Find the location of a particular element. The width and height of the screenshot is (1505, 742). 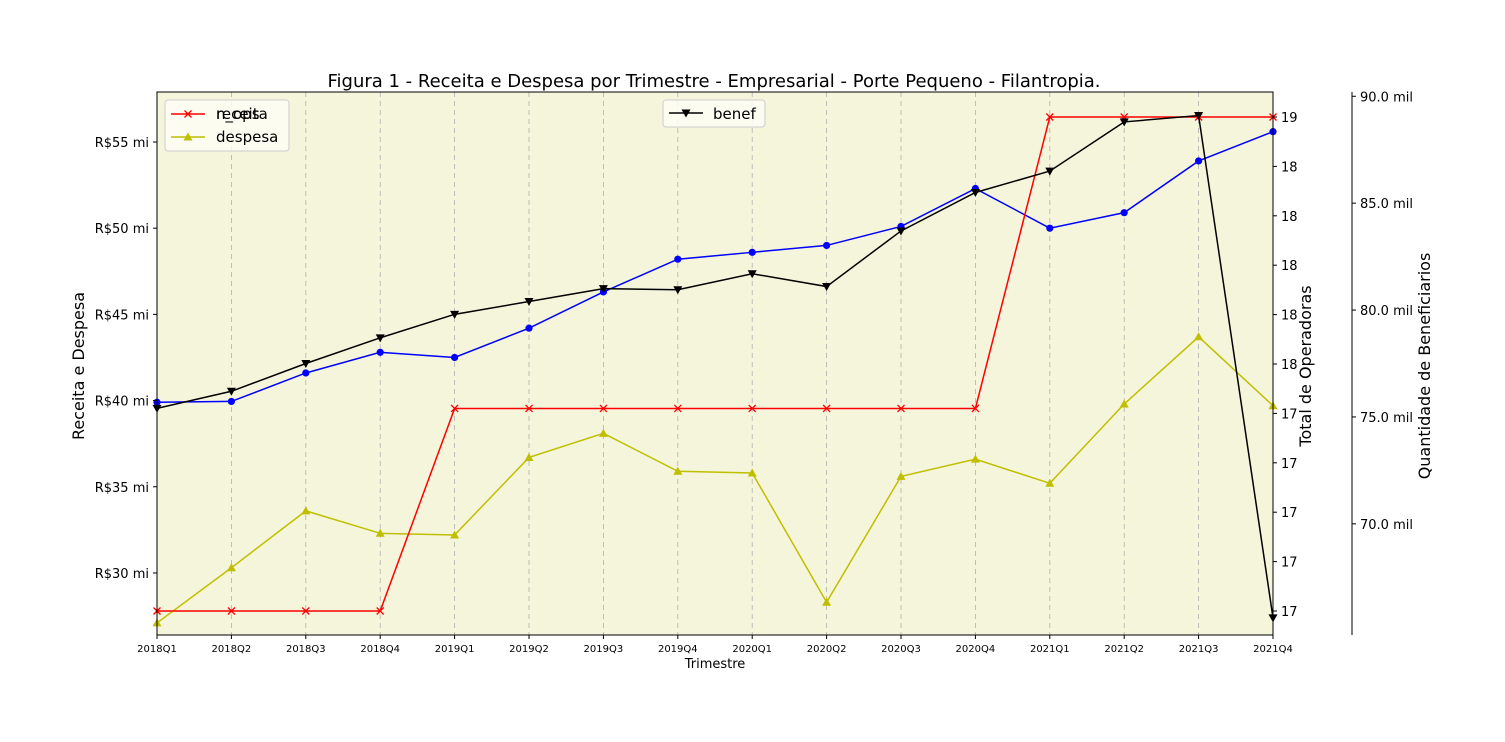

legend-despesa-label: despesa is located at coordinates (247, 137).